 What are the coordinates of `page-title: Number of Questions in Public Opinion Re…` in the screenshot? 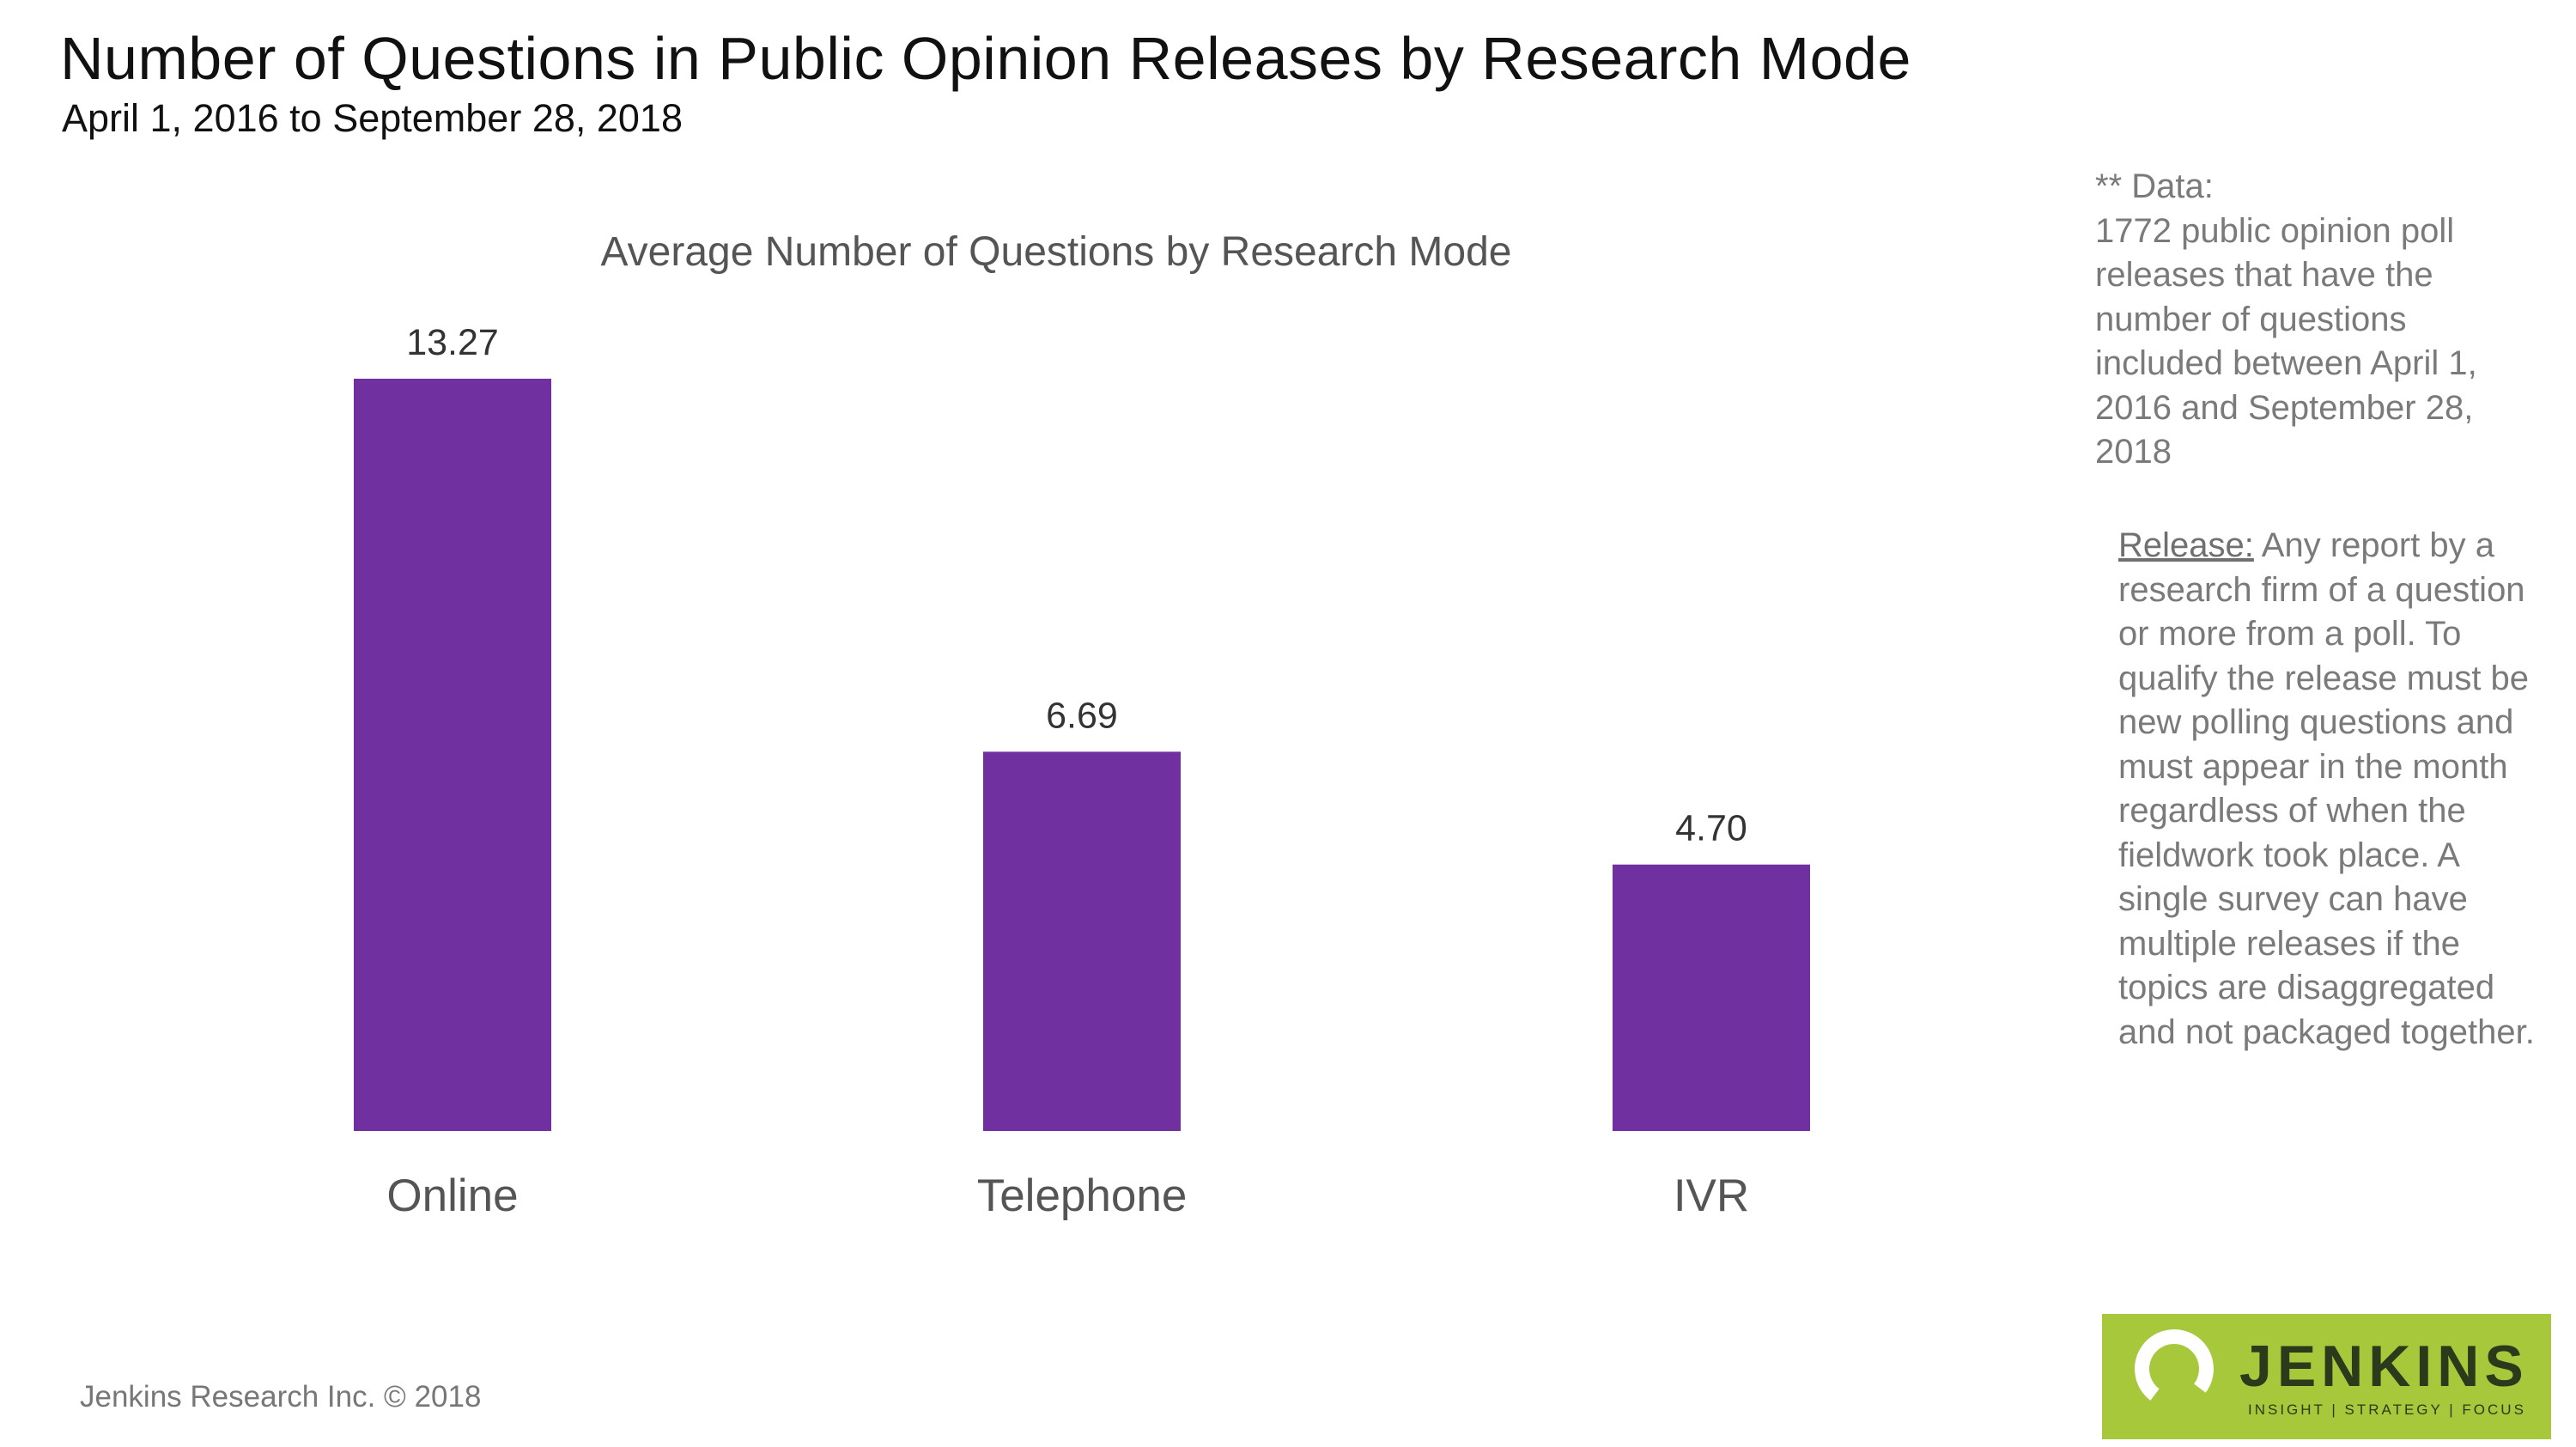 It's located at (985, 58).